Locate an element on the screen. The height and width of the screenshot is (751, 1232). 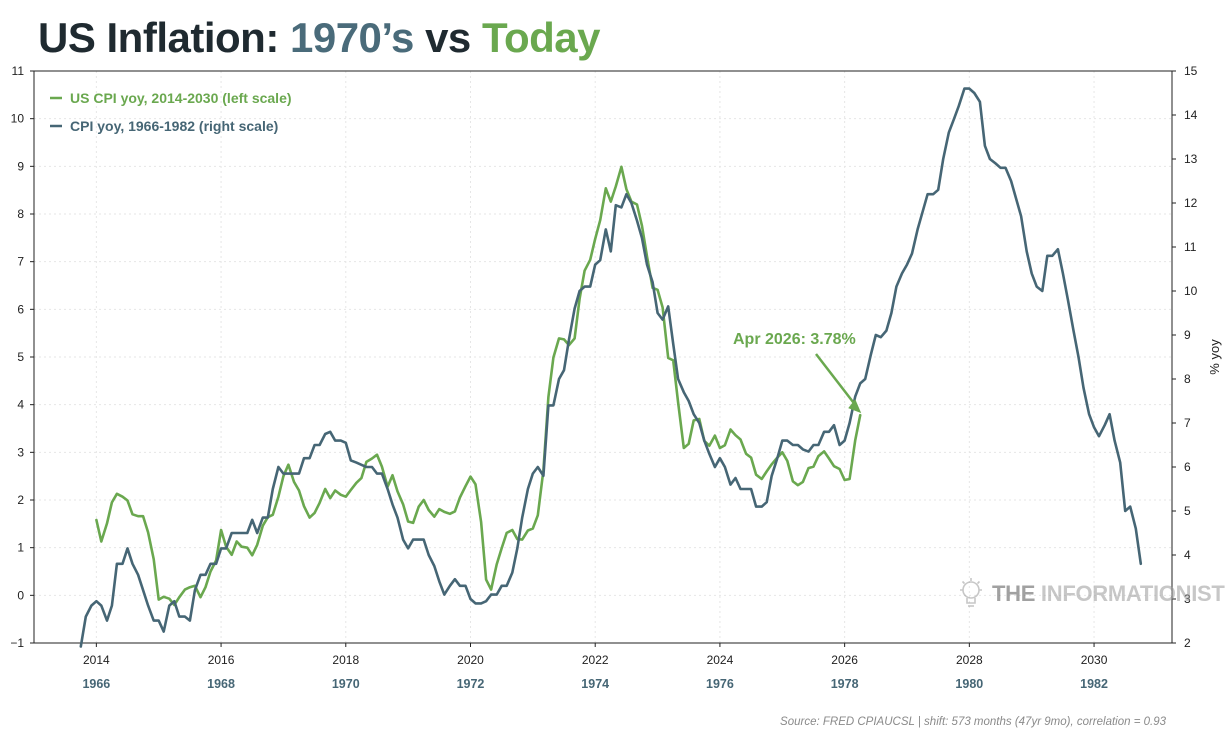
right-tick-label: 13 is located at coordinates (1191, 159).